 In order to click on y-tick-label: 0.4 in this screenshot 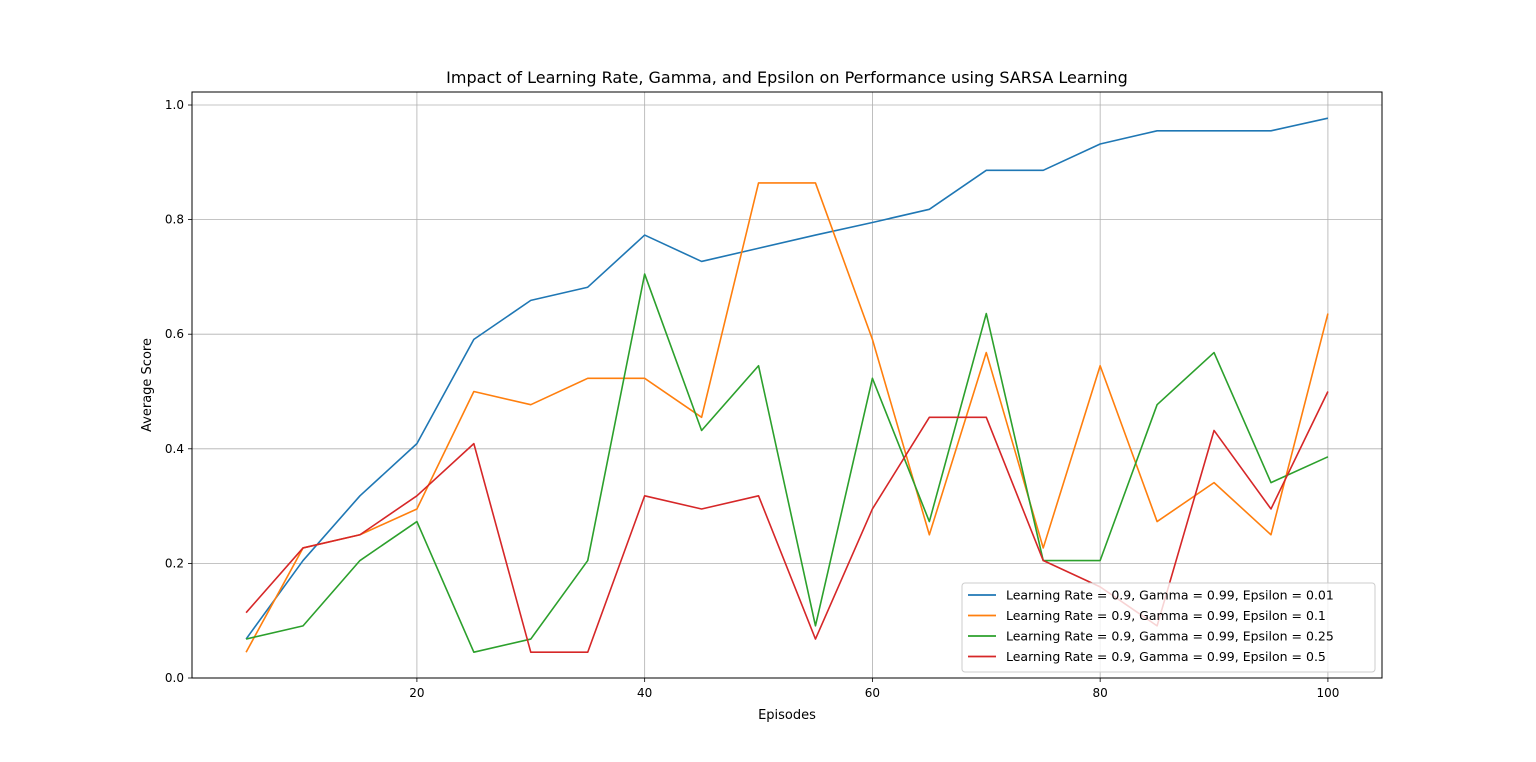, I will do `click(174, 449)`.